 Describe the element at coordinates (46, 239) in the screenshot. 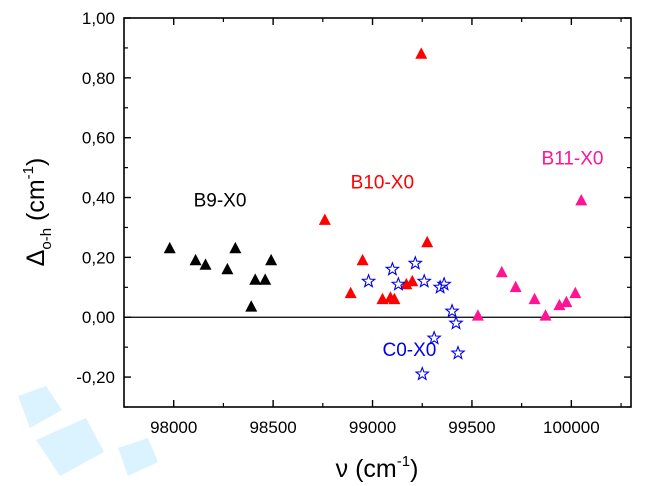

I see `y-axis-subscript: o-h` at that location.